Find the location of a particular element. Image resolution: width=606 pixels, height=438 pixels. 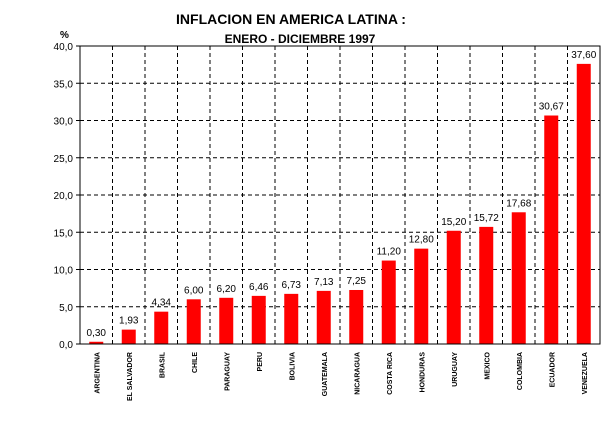

data-label: 12,80 is located at coordinates (421, 240).